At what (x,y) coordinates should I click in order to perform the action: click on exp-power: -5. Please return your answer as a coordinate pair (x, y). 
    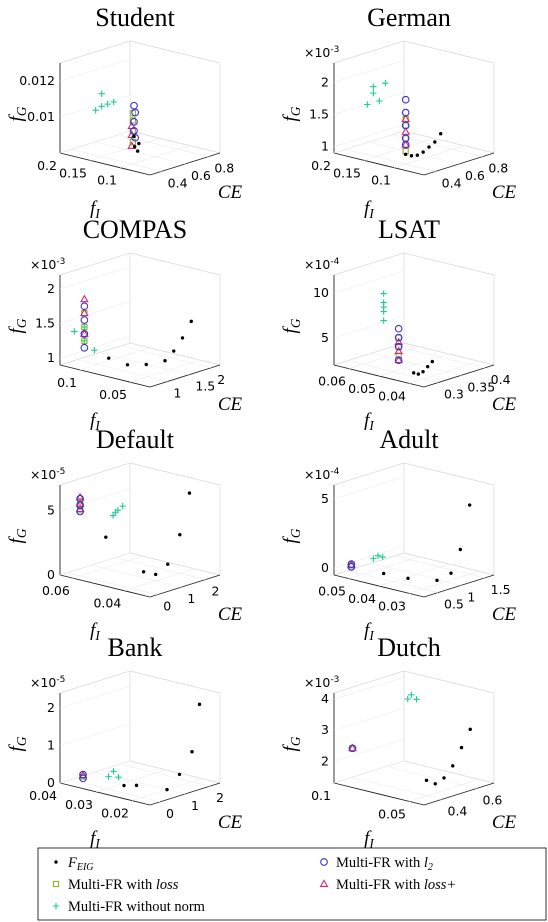
    Looking at the image, I should click on (60, 680).